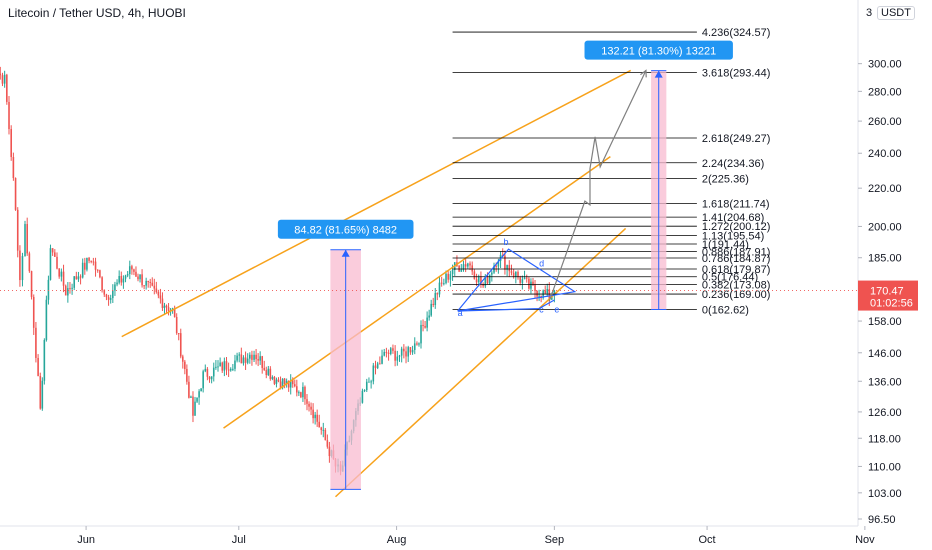 This screenshot has height=550, width=932. I want to click on price-tick-label: 260.00, so click(885, 122).